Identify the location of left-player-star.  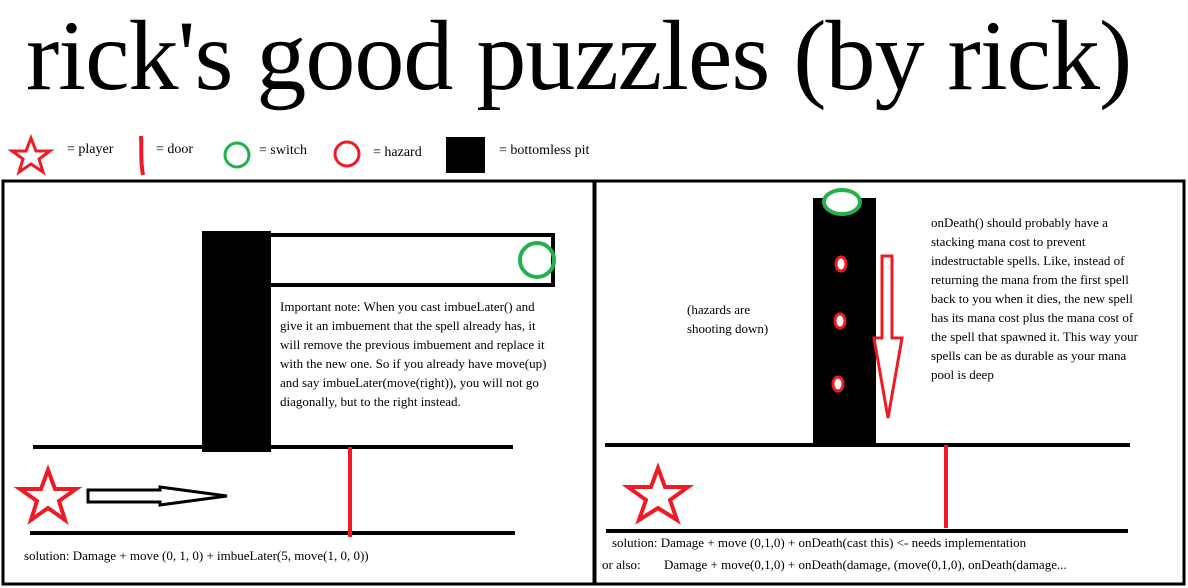
(48, 495).